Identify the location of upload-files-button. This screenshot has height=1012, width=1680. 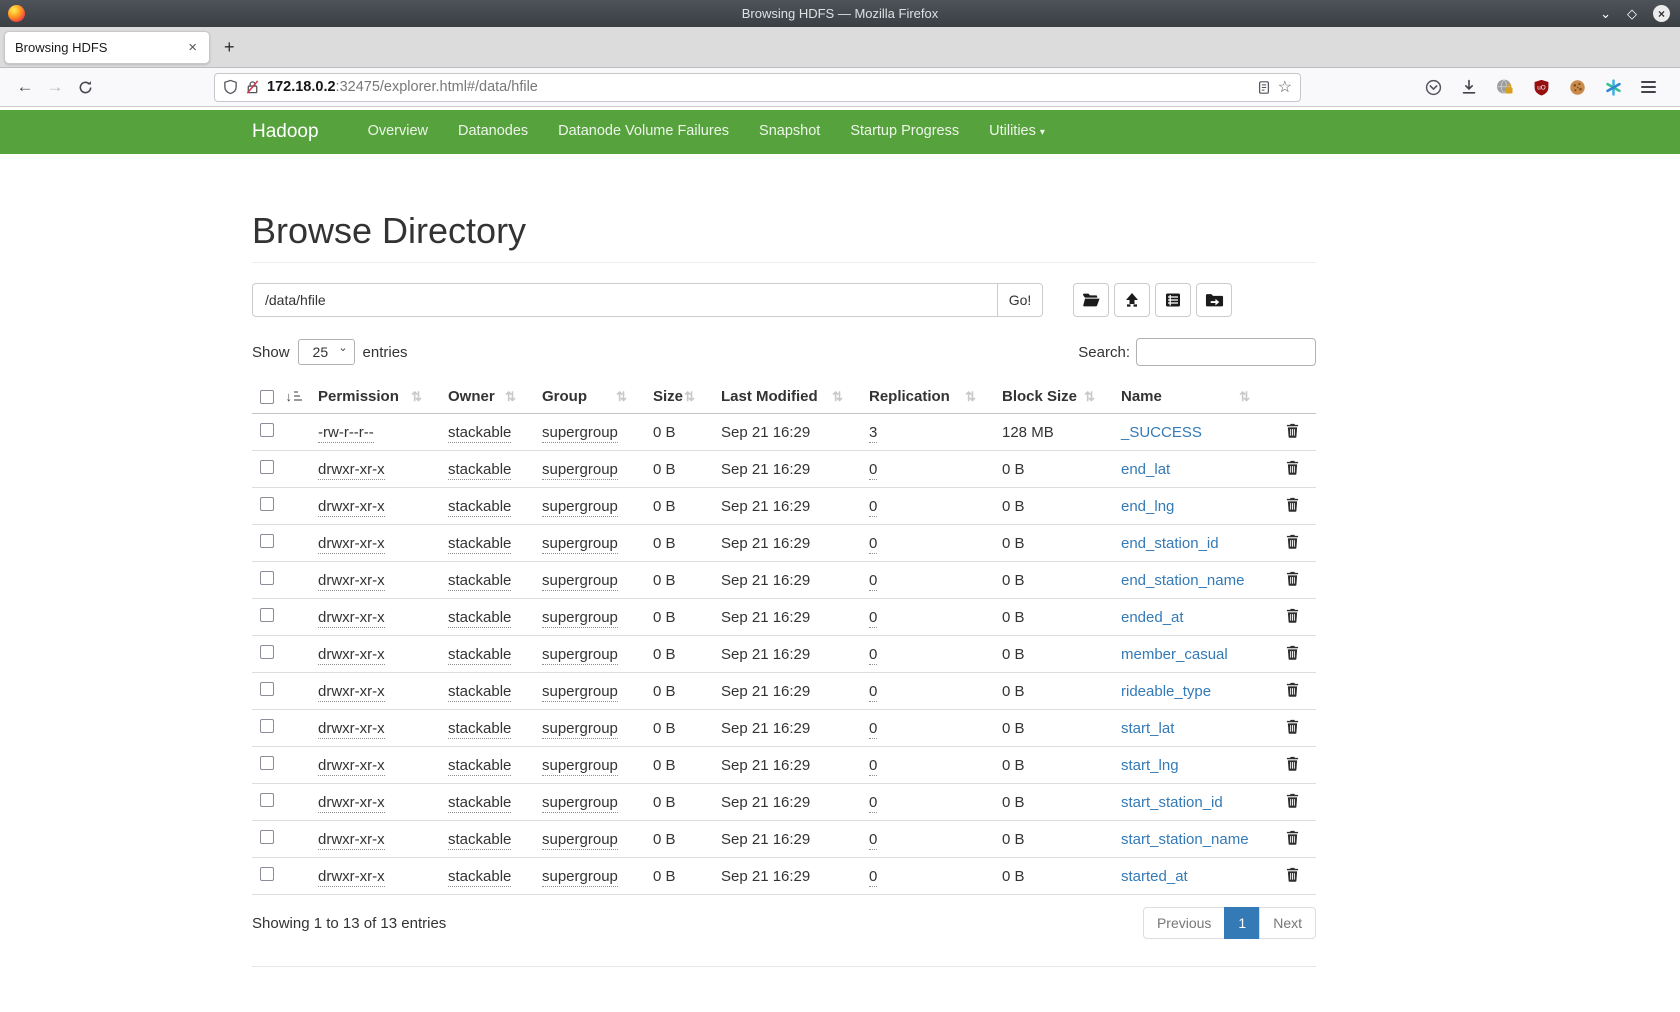
(1132, 300).